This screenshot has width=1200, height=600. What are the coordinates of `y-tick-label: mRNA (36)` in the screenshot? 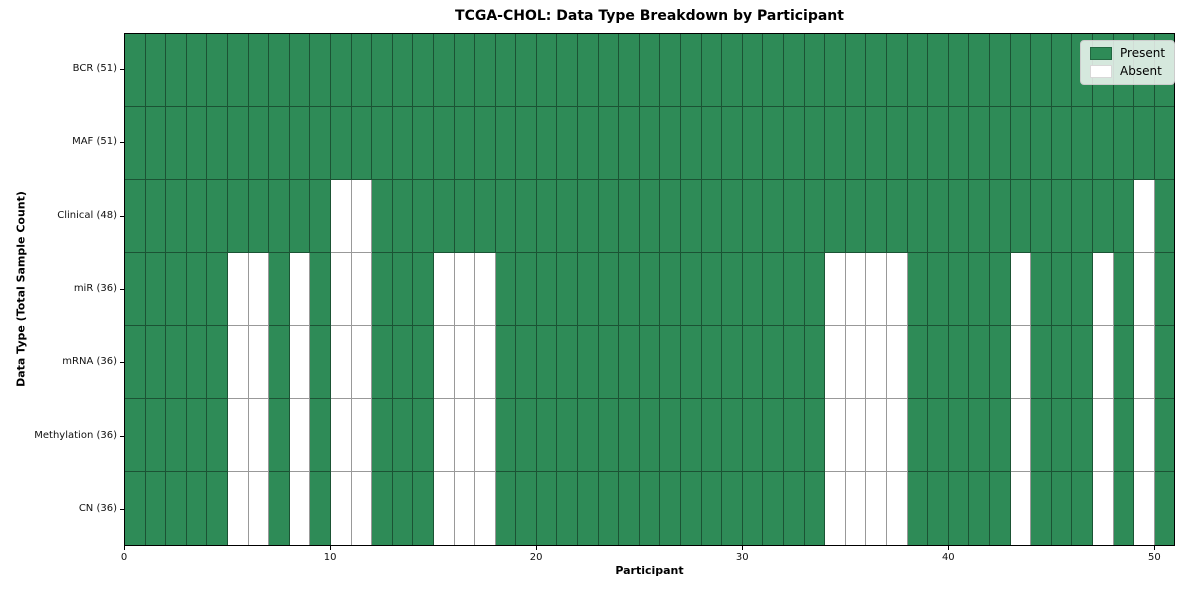 It's located at (89, 362).